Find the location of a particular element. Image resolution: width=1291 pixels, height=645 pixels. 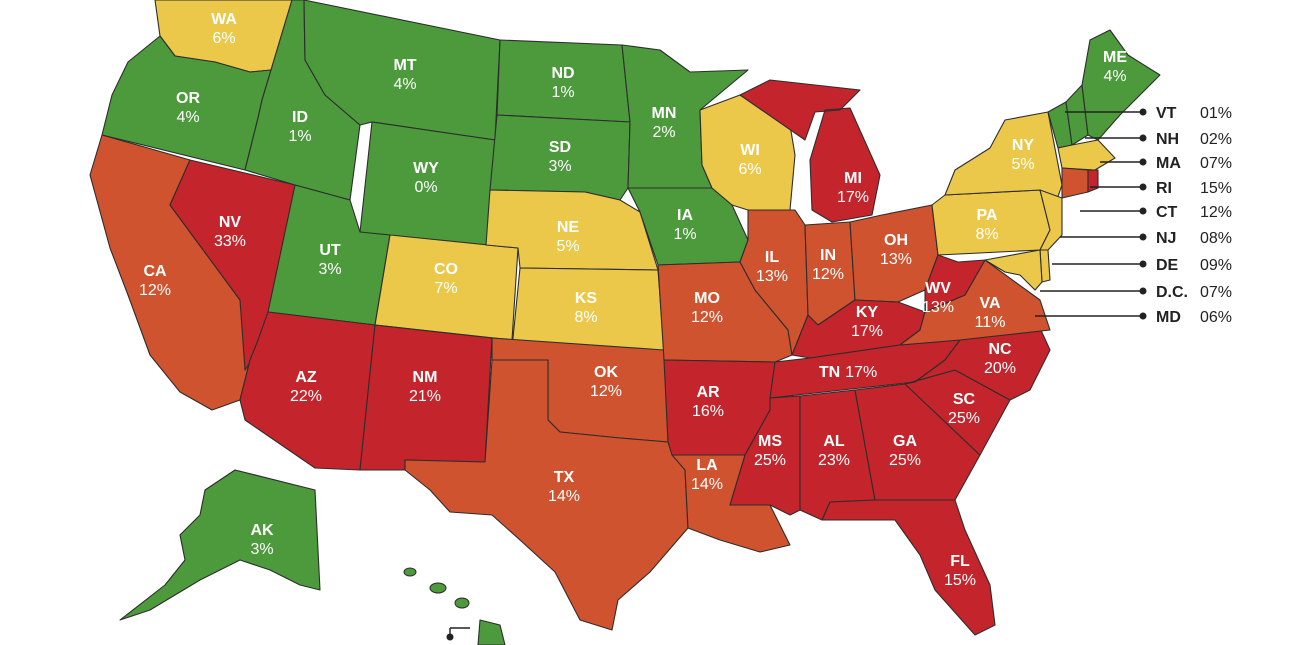

state-shape-tx is located at coordinates (546, 495).